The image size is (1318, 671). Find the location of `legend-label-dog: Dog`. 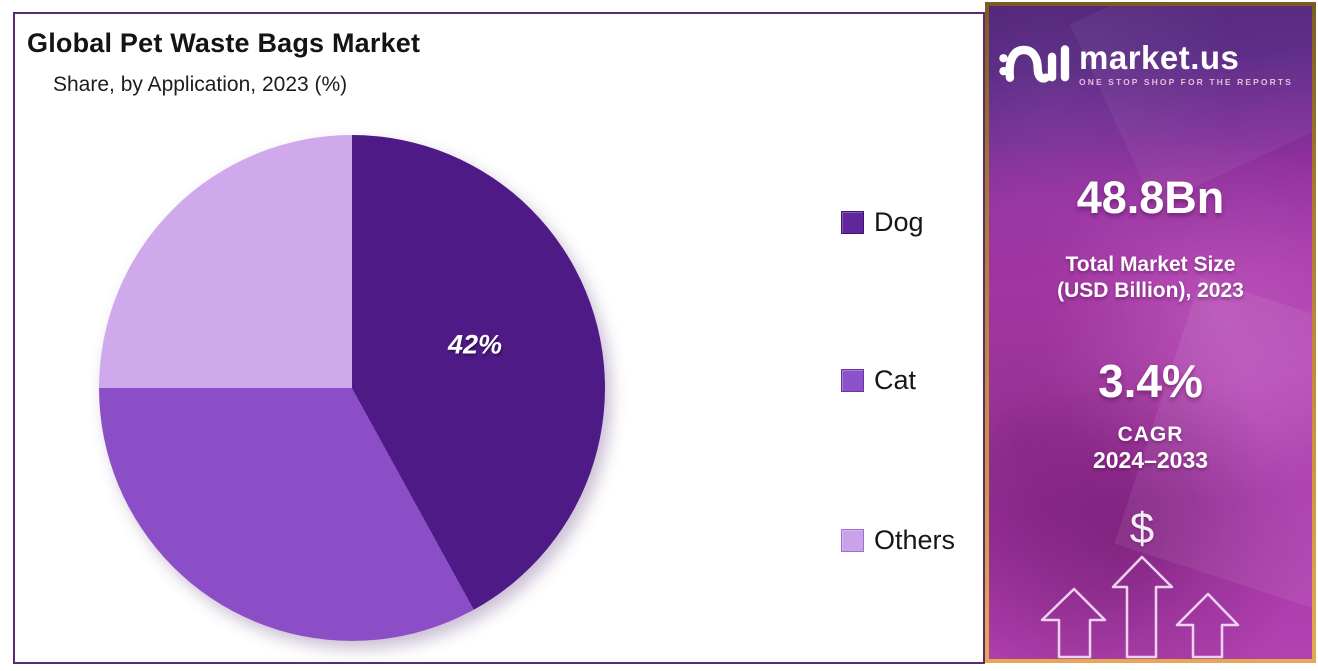

legend-label-dog: Dog is located at coordinates (899, 222).